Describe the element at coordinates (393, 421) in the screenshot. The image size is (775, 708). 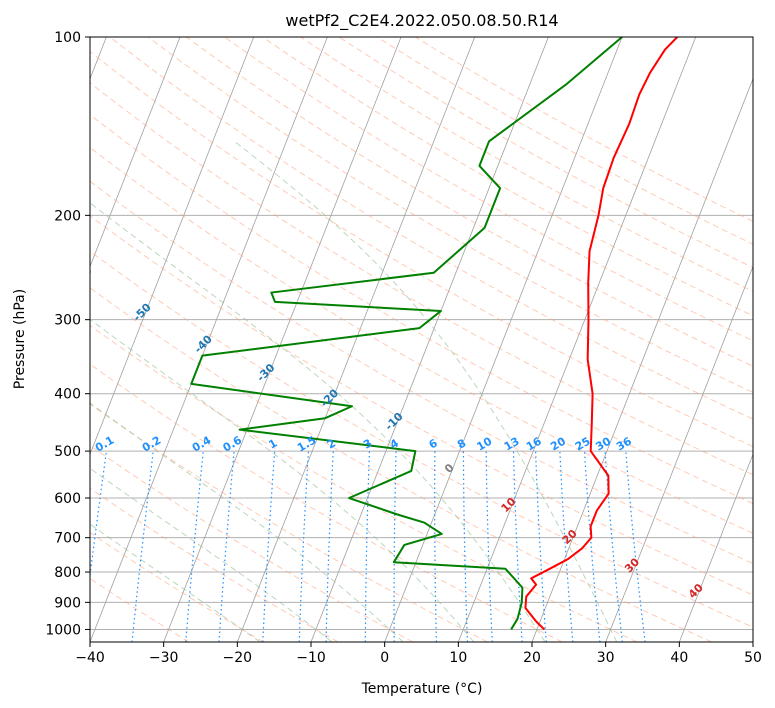
I see `dry-adiabat-label: -10` at that location.